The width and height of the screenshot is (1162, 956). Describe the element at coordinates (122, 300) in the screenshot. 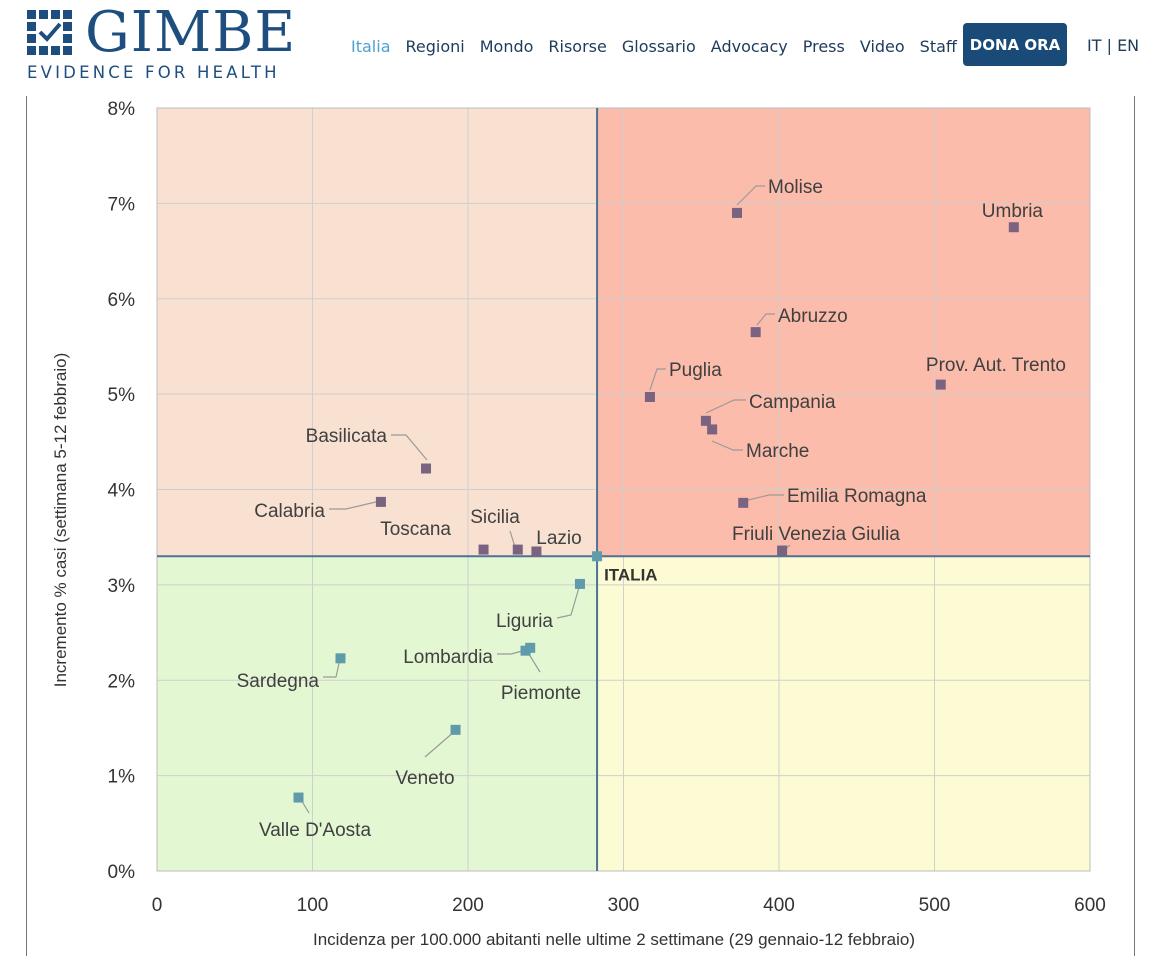

I see `y-tick-label: 6%` at that location.